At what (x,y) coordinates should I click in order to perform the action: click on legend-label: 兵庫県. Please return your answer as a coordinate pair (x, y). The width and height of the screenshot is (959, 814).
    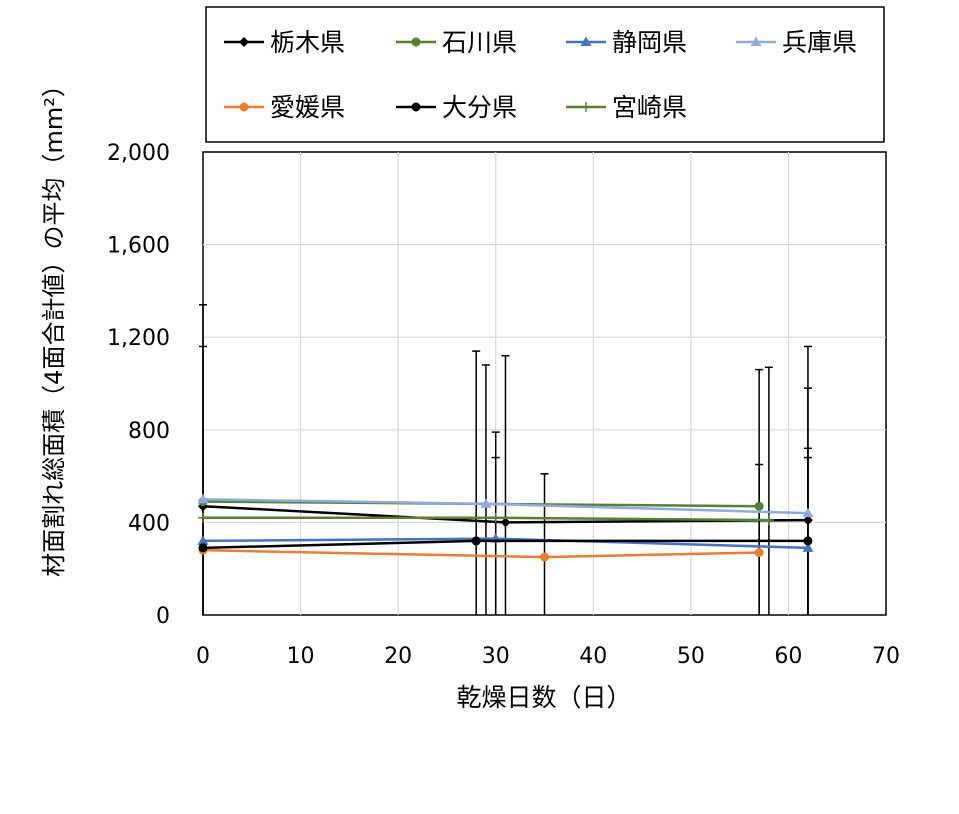
    Looking at the image, I should click on (819, 42).